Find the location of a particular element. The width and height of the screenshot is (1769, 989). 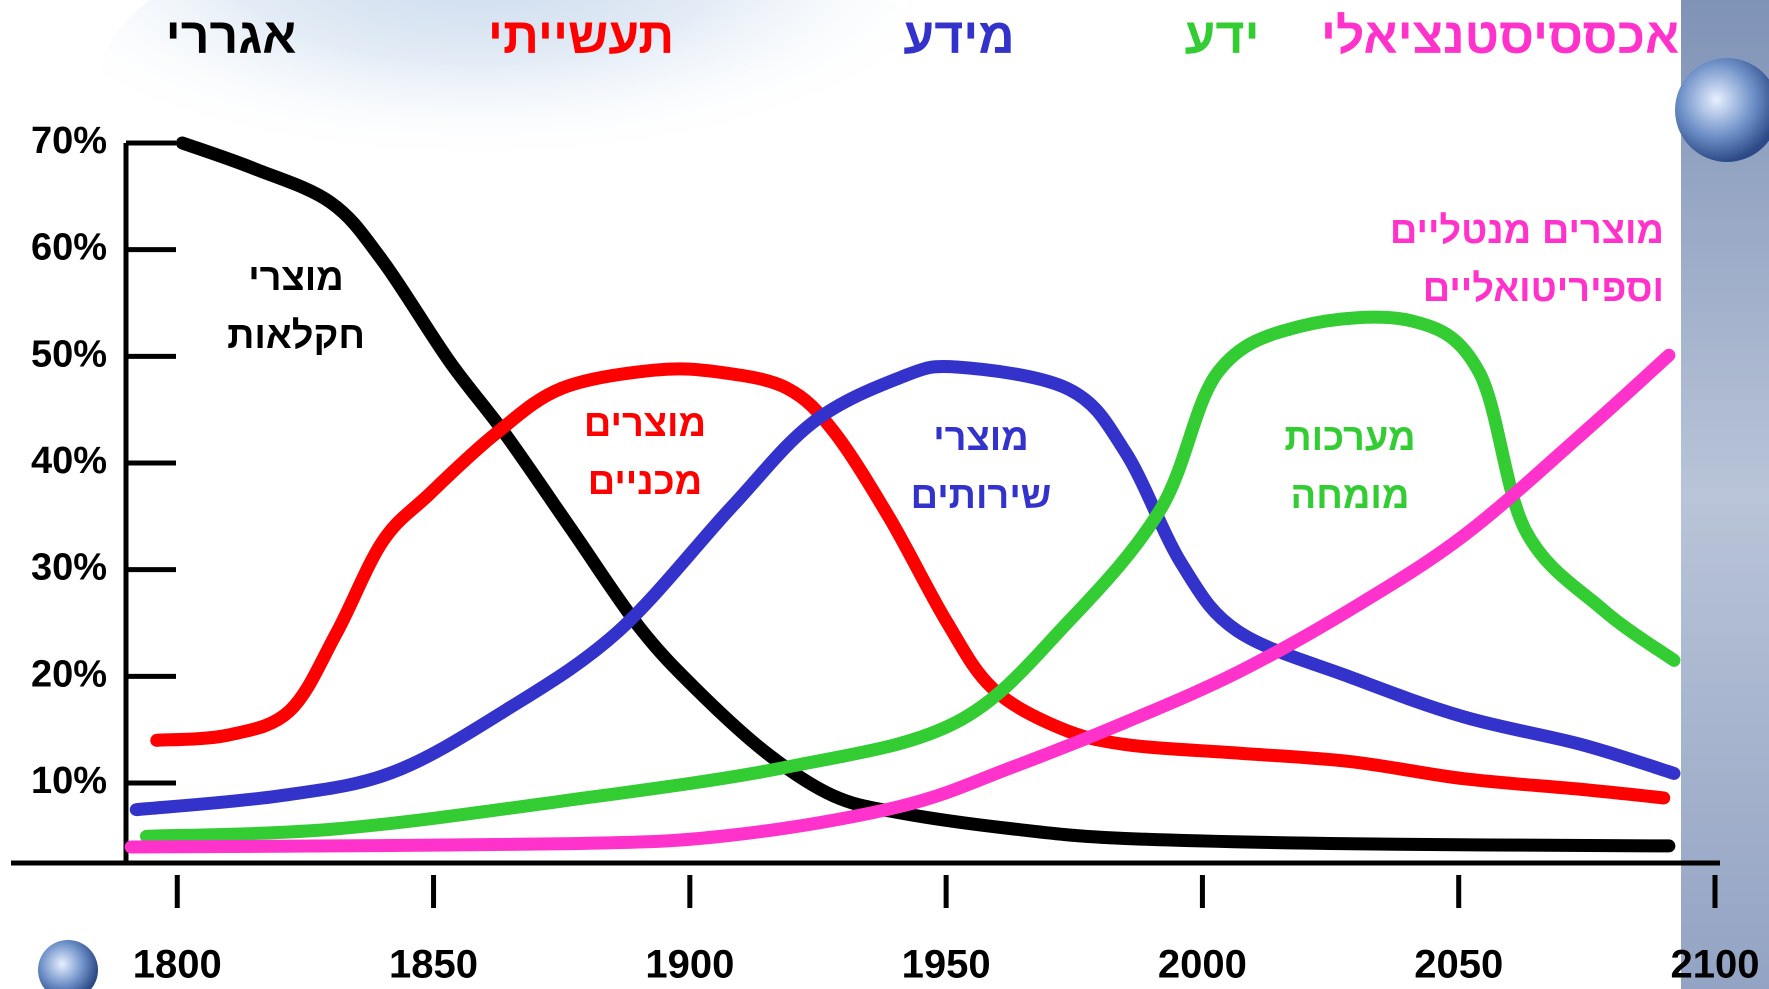

corner-globe is located at coordinates (68, 964).